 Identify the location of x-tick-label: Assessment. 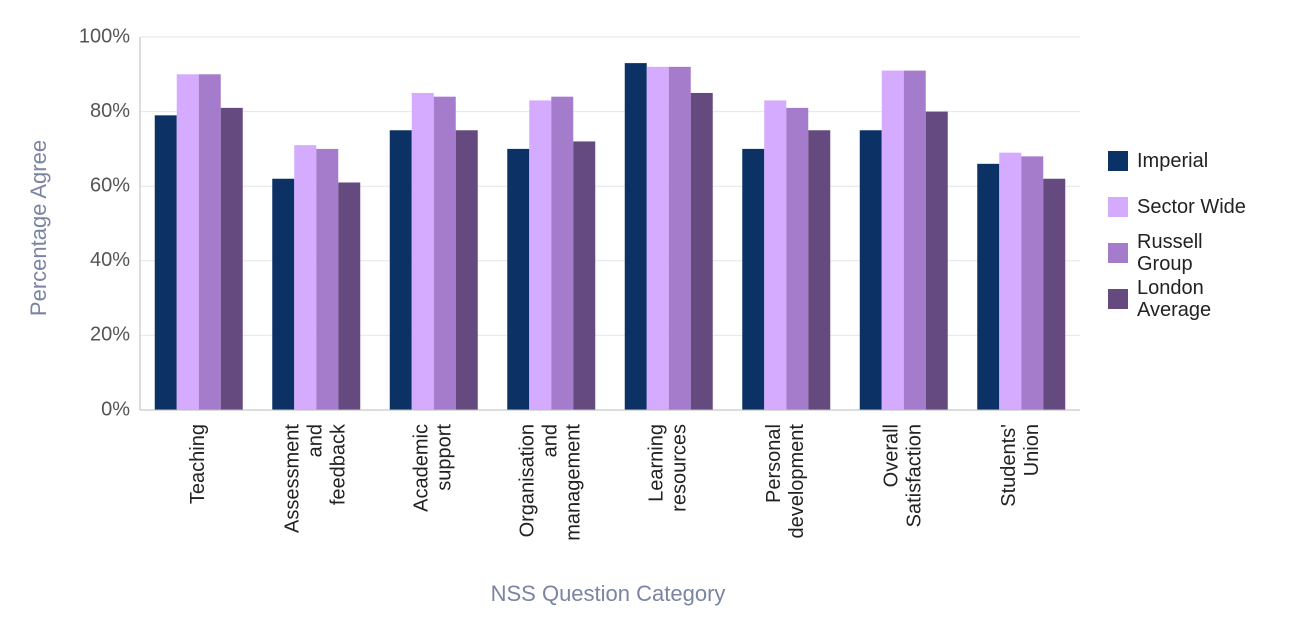
(293, 478).